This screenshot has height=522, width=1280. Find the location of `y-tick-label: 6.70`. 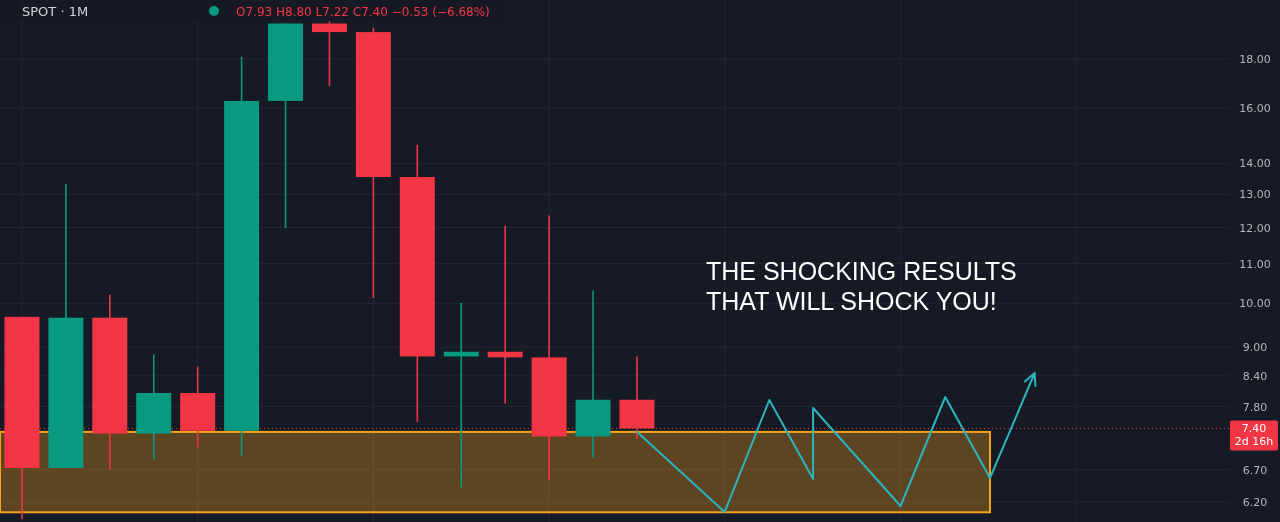

y-tick-label: 6.70 is located at coordinates (1255, 470).